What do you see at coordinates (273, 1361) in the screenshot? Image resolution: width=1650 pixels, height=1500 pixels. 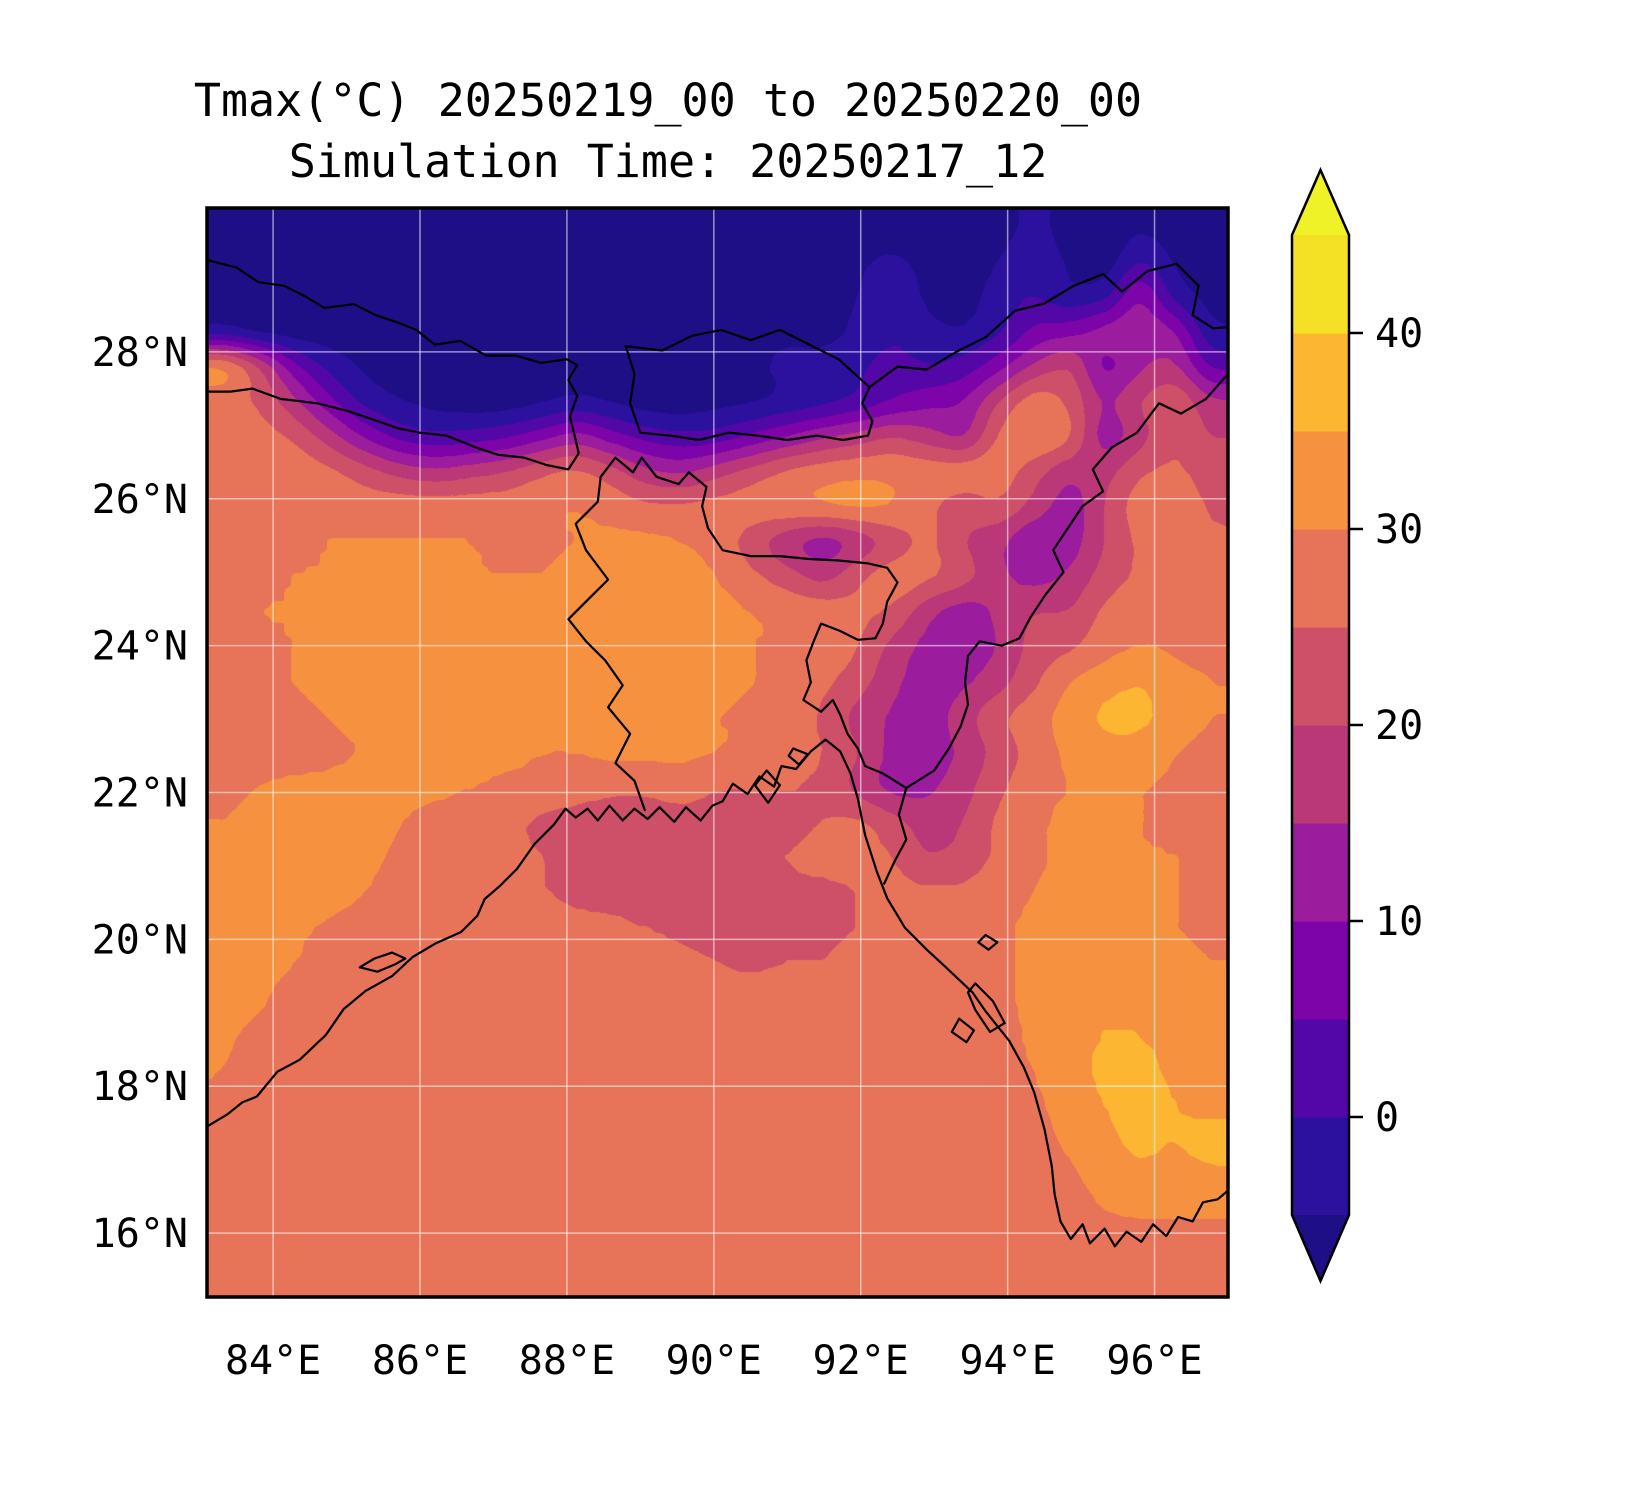 I see `x-tick-label: 84°E` at bounding box center [273, 1361].